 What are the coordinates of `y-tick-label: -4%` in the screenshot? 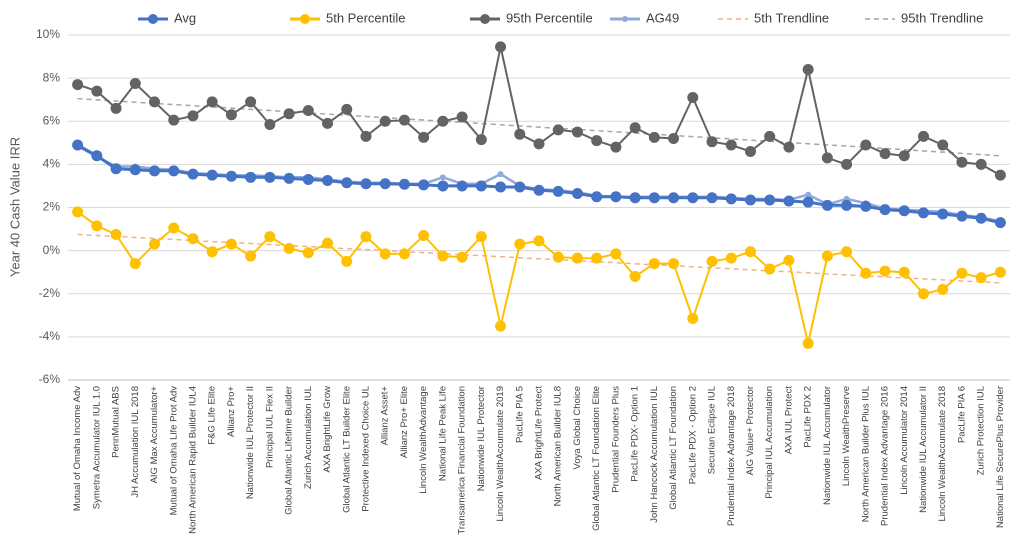 It's located at (50, 336).